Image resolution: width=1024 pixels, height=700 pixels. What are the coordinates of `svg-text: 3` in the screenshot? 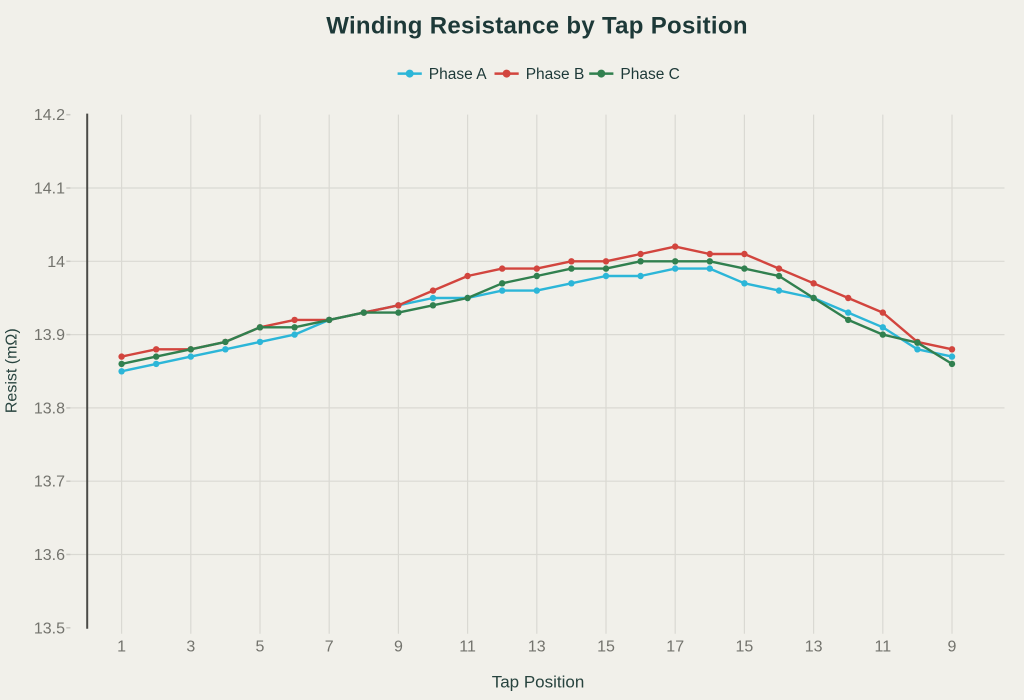 It's located at (190, 647).